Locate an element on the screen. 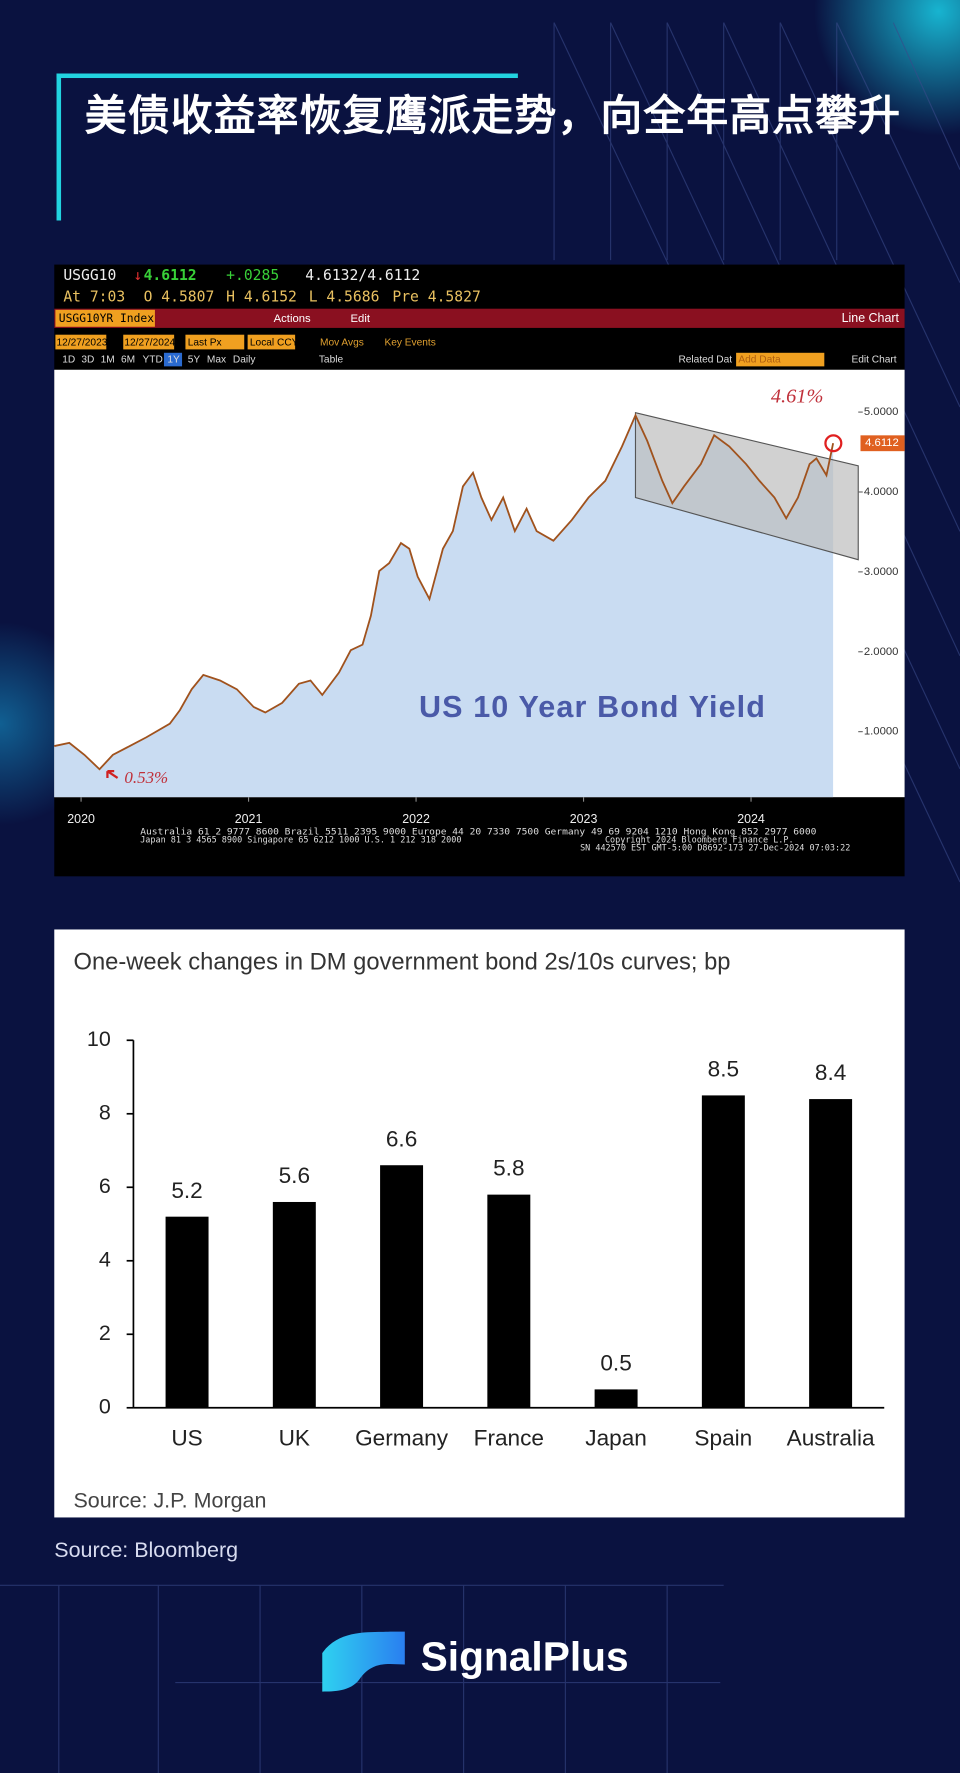  x-tick-label: France is located at coordinates (509, 1437).